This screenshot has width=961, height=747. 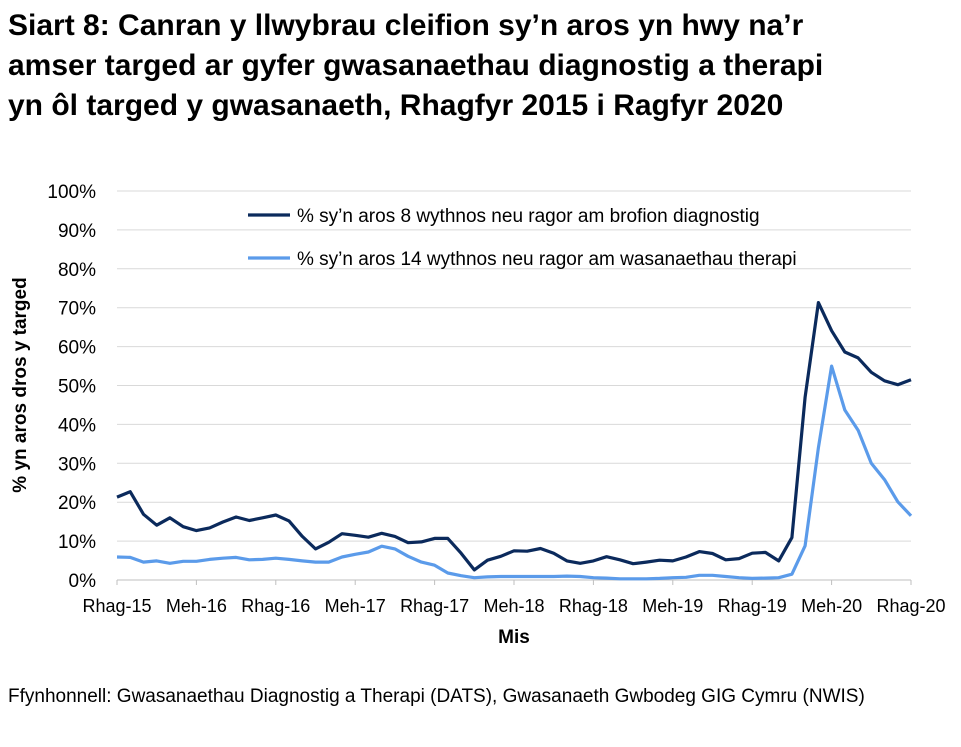 What do you see at coordinates (752, 606) in the screenshot?
I see `x-tick-label: Rhag-19` at bounding box center [752, 606].